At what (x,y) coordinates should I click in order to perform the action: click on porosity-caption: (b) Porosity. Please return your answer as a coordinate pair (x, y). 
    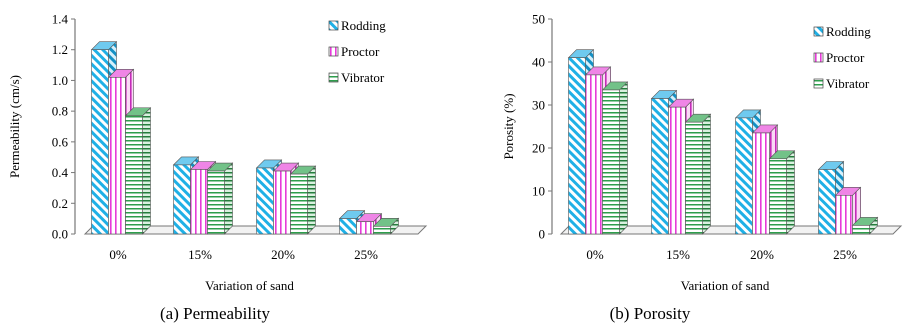
    Looking at the image, I should click on (650, 313).